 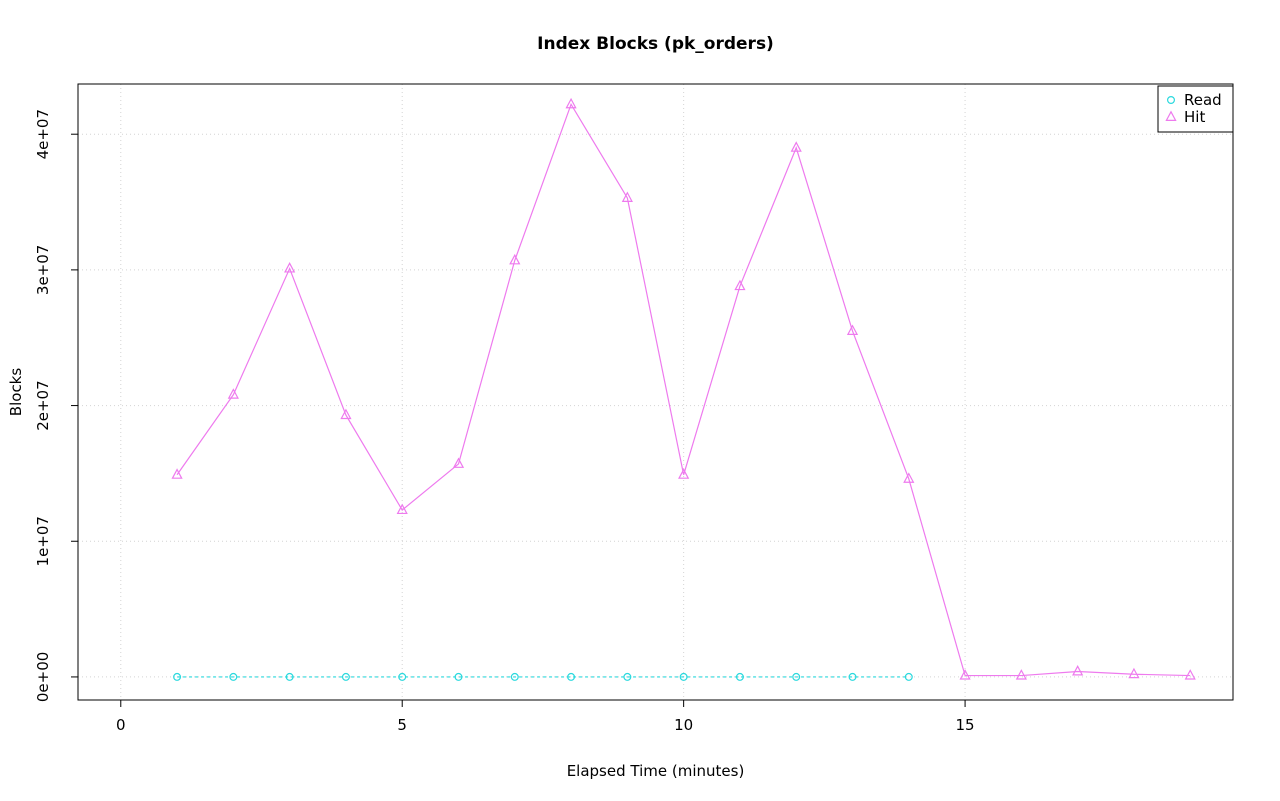 I want to click on legend-label-hit: Hit, so click(x=1194, y=117).